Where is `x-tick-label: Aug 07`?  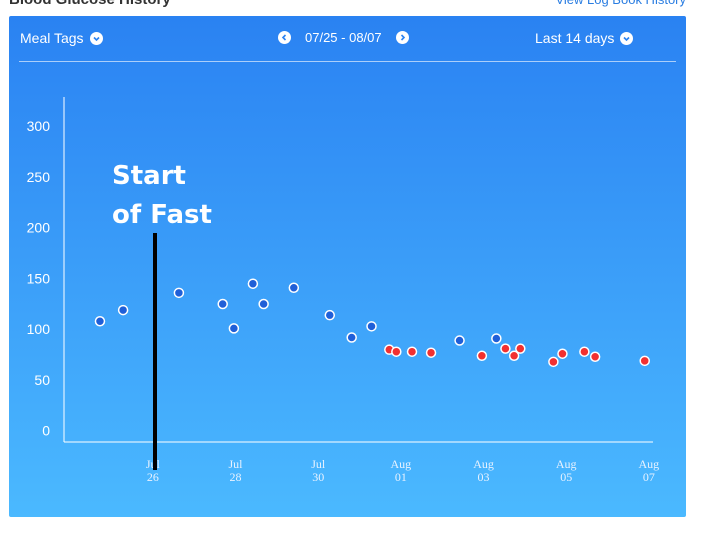
x-tick-label: Aug 07 is located at coordinates (649, 470).